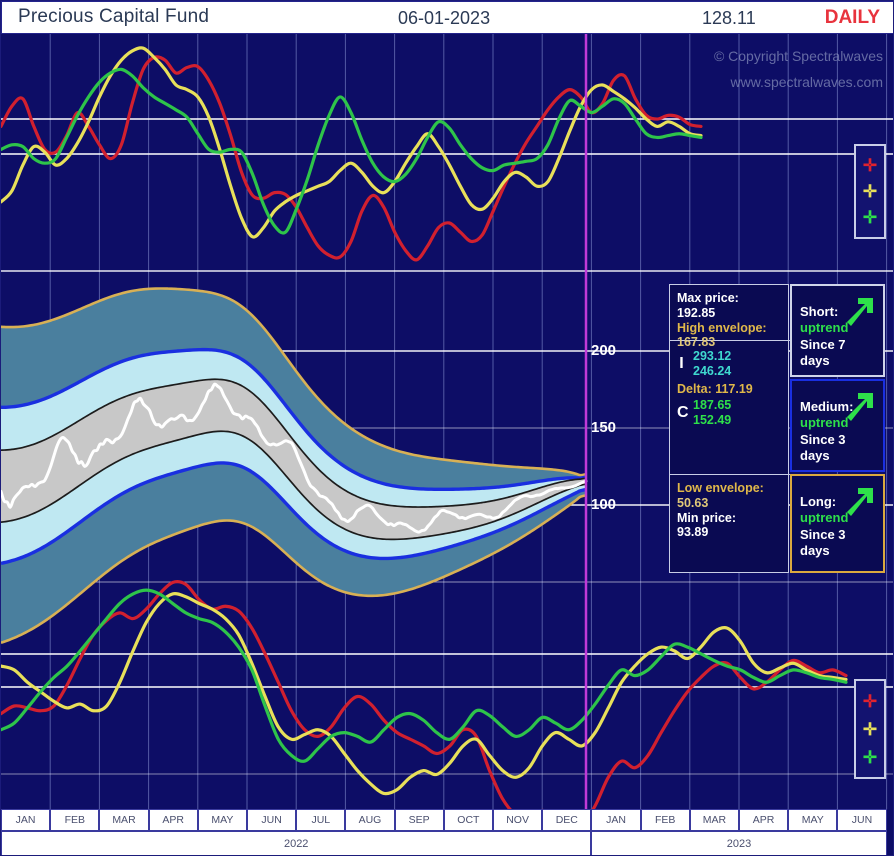  I want to click on x-axis-month-may-4: MAY, so click(222, 820).